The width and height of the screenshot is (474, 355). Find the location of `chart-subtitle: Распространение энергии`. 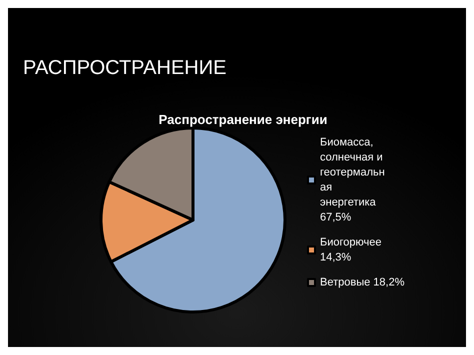

chart-subtitle: Распространение энергии is located at coordinates (243, 119).